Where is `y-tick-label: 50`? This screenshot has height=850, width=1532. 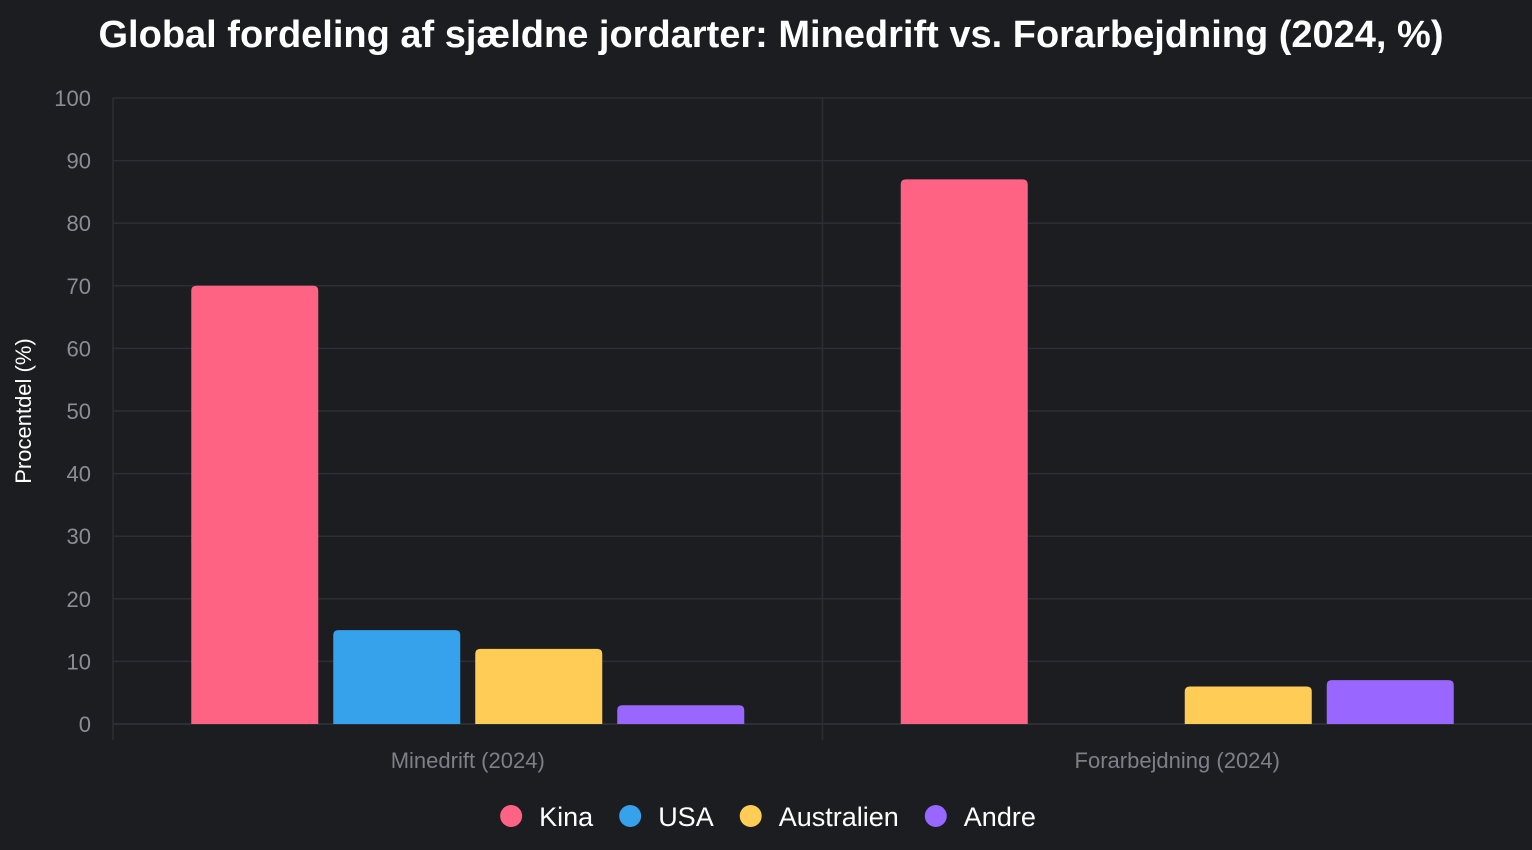 y-tick-label: 50 is located at coordinates (79, 411).